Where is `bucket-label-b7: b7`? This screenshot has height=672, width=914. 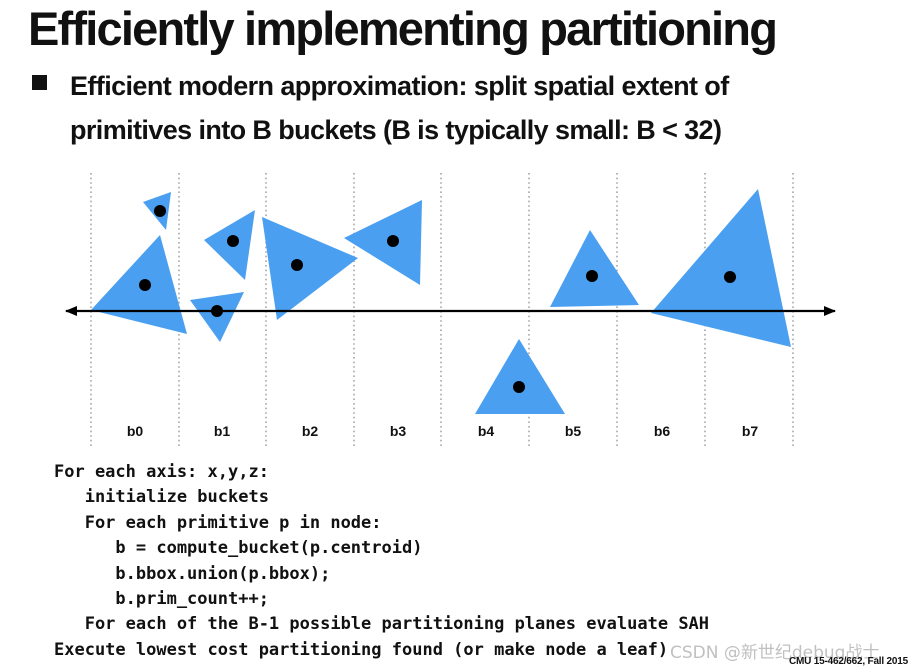
bucket-label-b7: b7 is located at coordinates (750, 431).